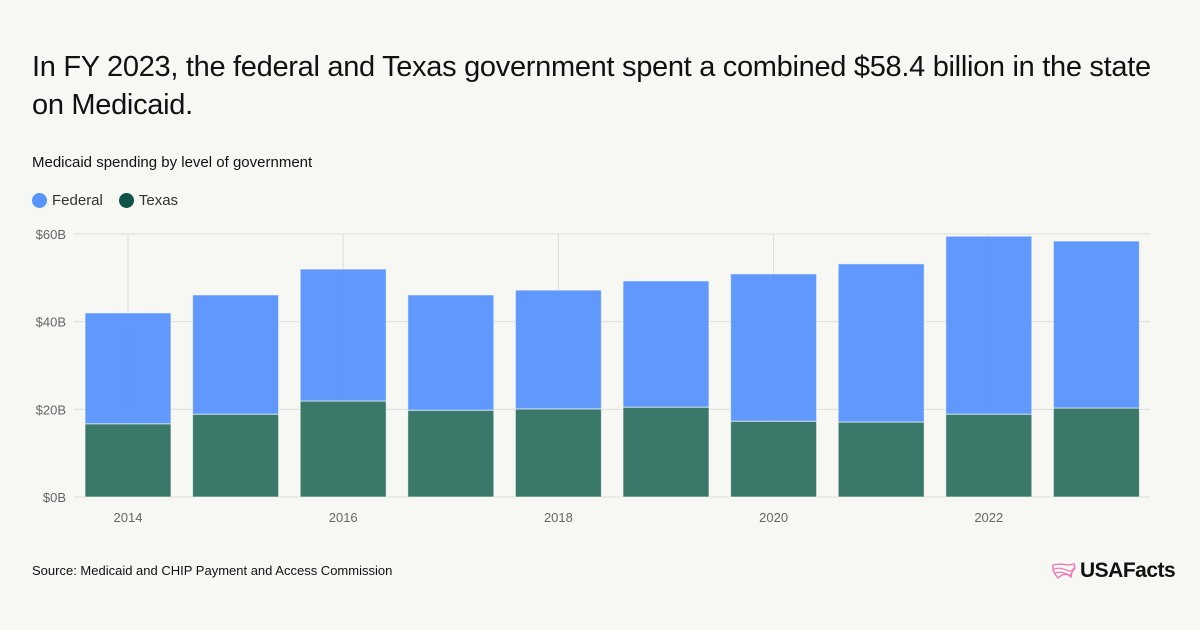 The image size is (1200, 630). I want to click on us-map-icon, so click(1064, 571).